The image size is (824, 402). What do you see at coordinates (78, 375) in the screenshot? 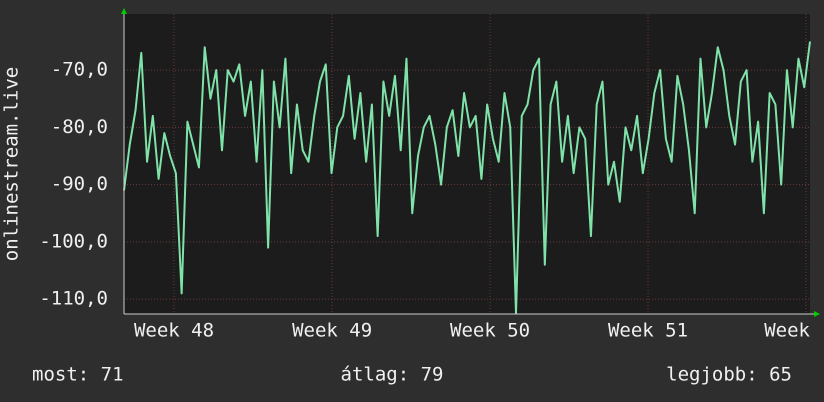
I see `footer-current: most: 71` at bounding box center [78, 375].